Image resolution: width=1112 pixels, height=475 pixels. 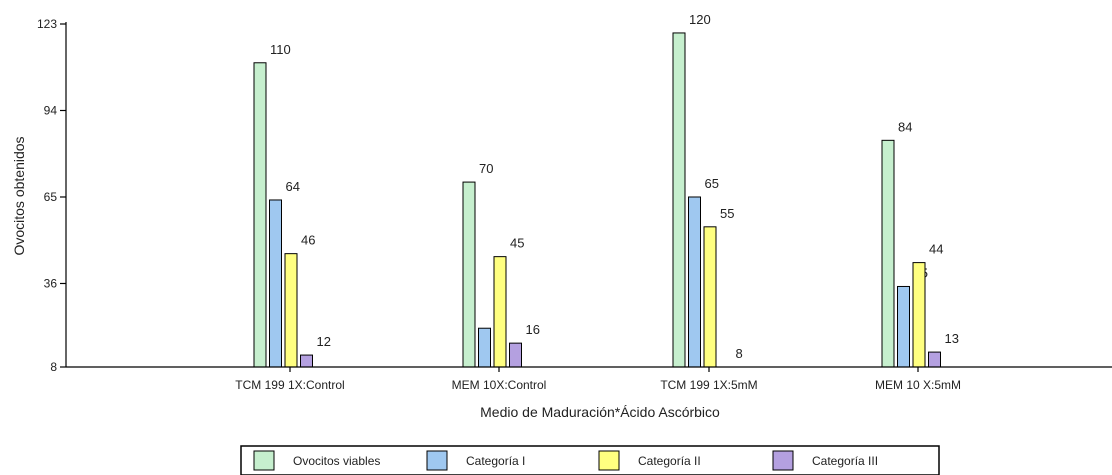 I want to click on legend-frame, so click(x=590, y=460).